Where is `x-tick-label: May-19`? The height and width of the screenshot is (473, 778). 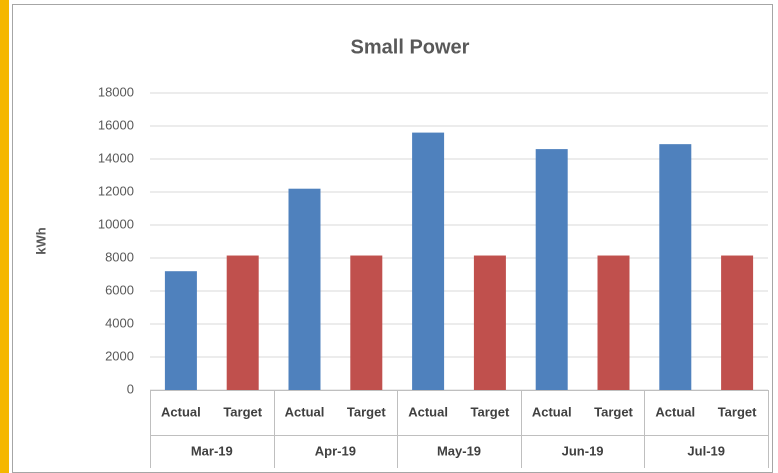
x-tick-label: May-19 is located at coordinates (459, 450).